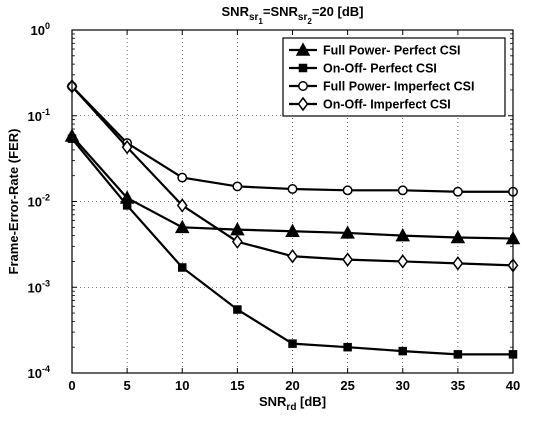 The width and height of the screenshot is (559, 421). What do you see at coordinates (182, 385) in the screenshot?
I see `x-tick-label: 10` at bounding box center [182, 385].